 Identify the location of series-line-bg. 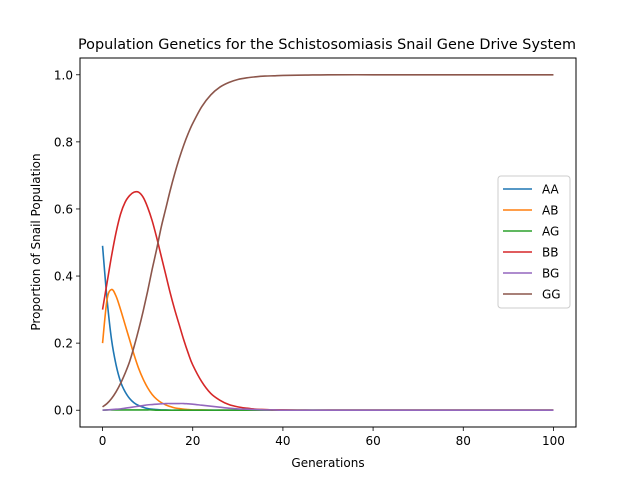
(328, 407).